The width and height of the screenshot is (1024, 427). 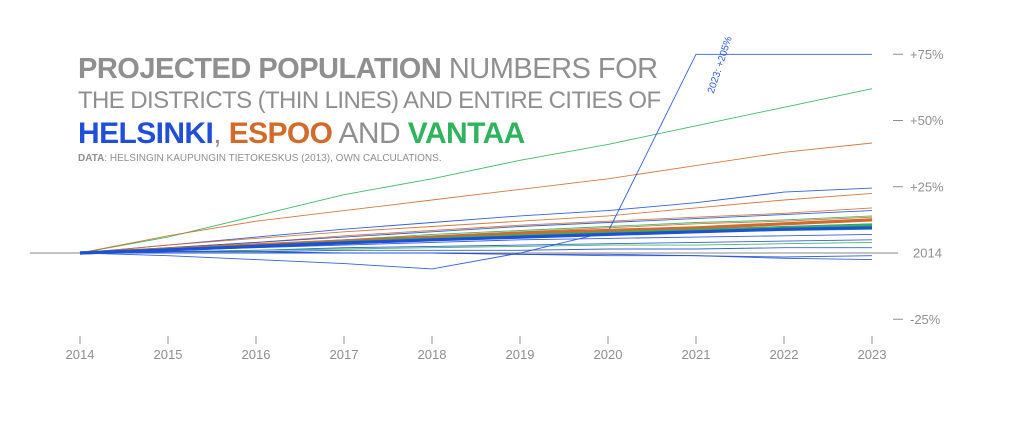 What do you see at coordinates (146, 133) in the screenshot?
I see `city-helsinki: HELSINKI` at bounding box center [146, 133].